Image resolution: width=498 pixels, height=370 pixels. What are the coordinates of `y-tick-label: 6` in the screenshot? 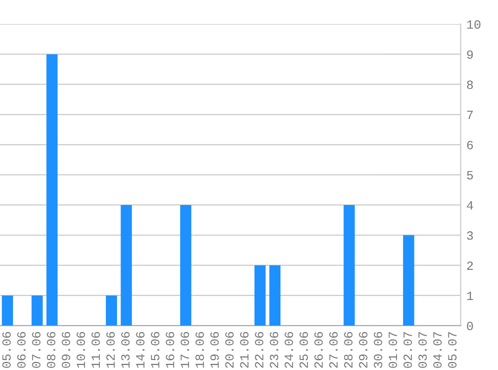 It's located at (470, 145).